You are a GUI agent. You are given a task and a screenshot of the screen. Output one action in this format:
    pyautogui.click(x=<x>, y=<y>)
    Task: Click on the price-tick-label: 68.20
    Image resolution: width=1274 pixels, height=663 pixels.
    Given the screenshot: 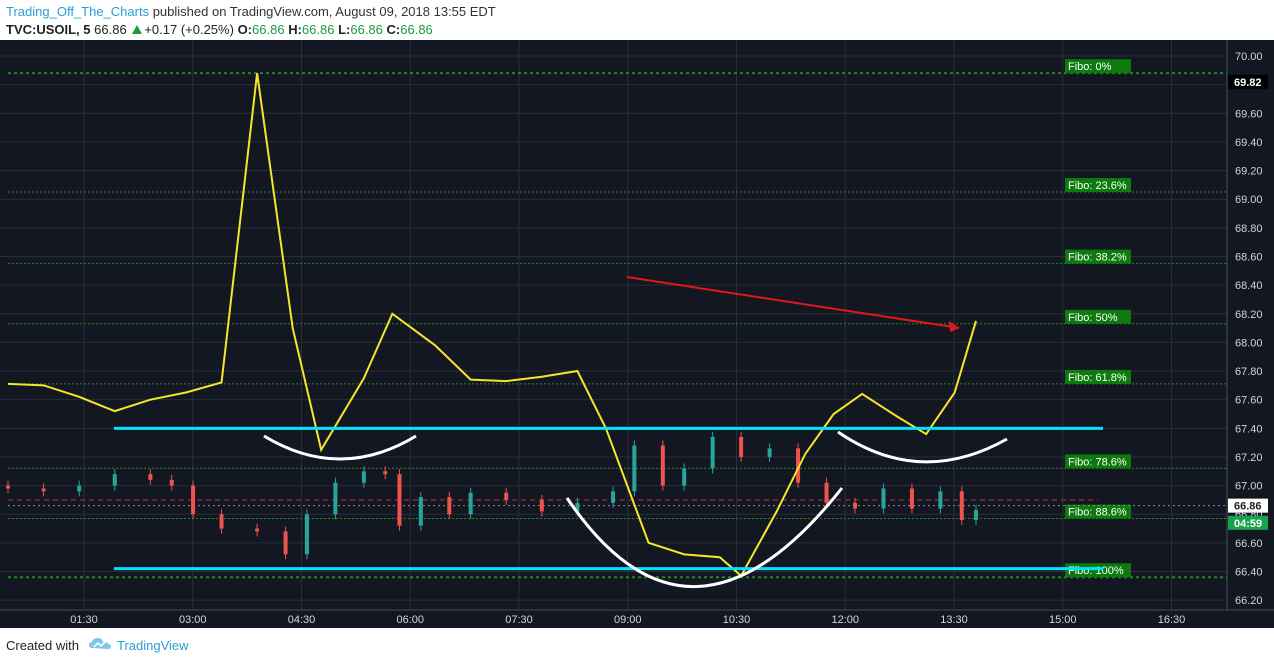 What is the action you would take?
    pyautogui.click(x=1249, y=315)
    